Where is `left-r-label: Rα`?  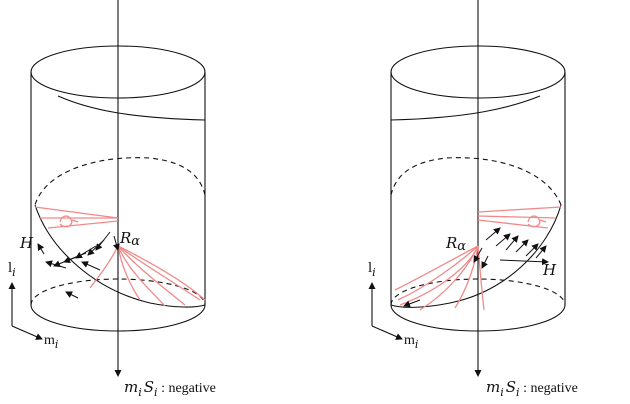
left-r-label: Rα is located at coordinates (129, 239).